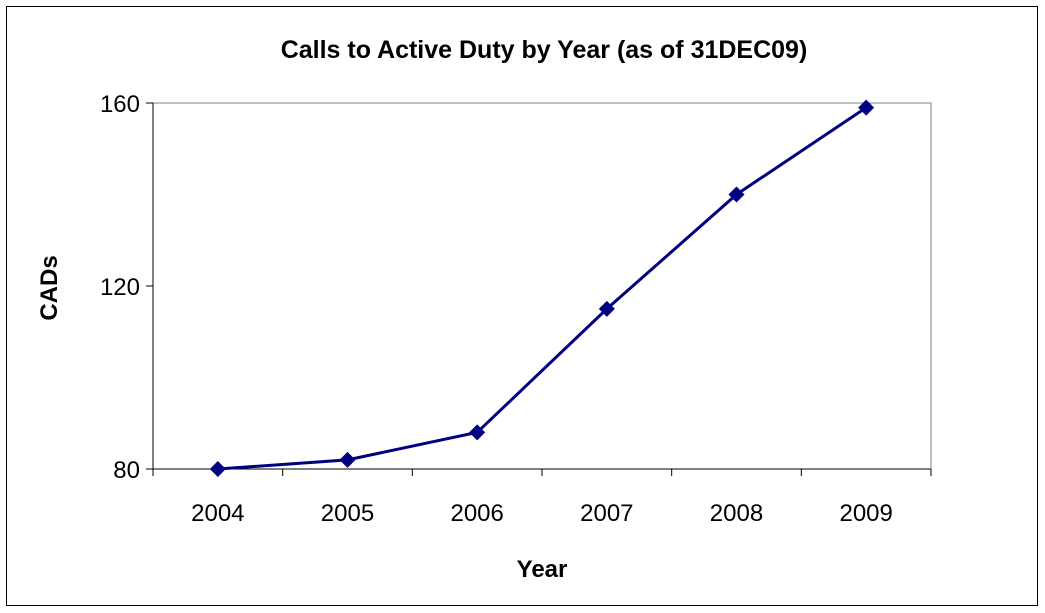 This screenshot has width=1045, height=613. What do you see at coordinates (120, 104) in the screenshot?
I see `y-tick-label: 160` at bounding box center [120, 104].